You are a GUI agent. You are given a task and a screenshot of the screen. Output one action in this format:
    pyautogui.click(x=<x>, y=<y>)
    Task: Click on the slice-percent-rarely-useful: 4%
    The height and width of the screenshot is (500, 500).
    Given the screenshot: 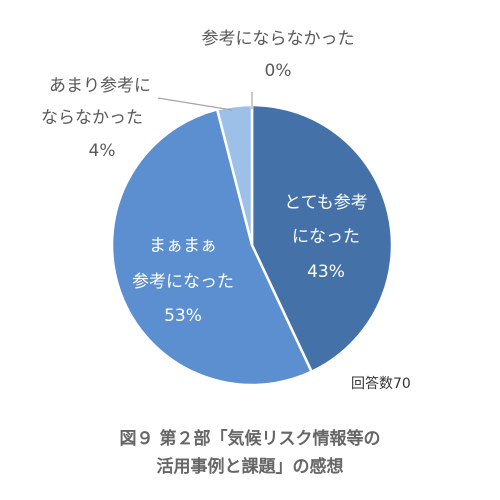 What is the action you would take?
    pyautogui.click(x=102, y=151)
    